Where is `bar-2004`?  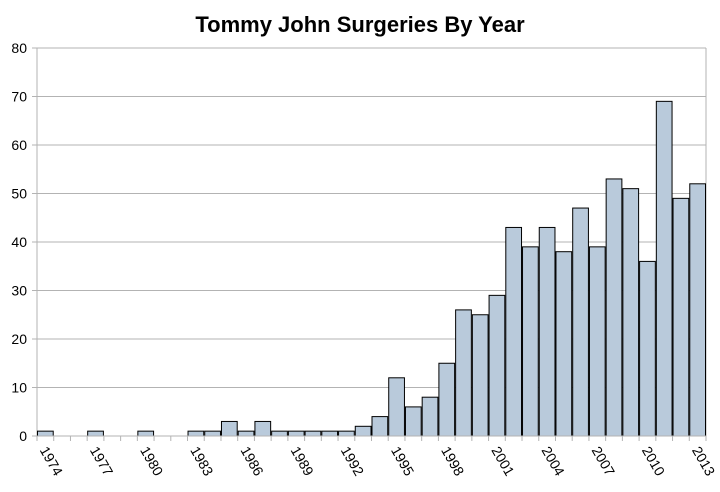
bar-2004 is located at coordinates (547, 331).